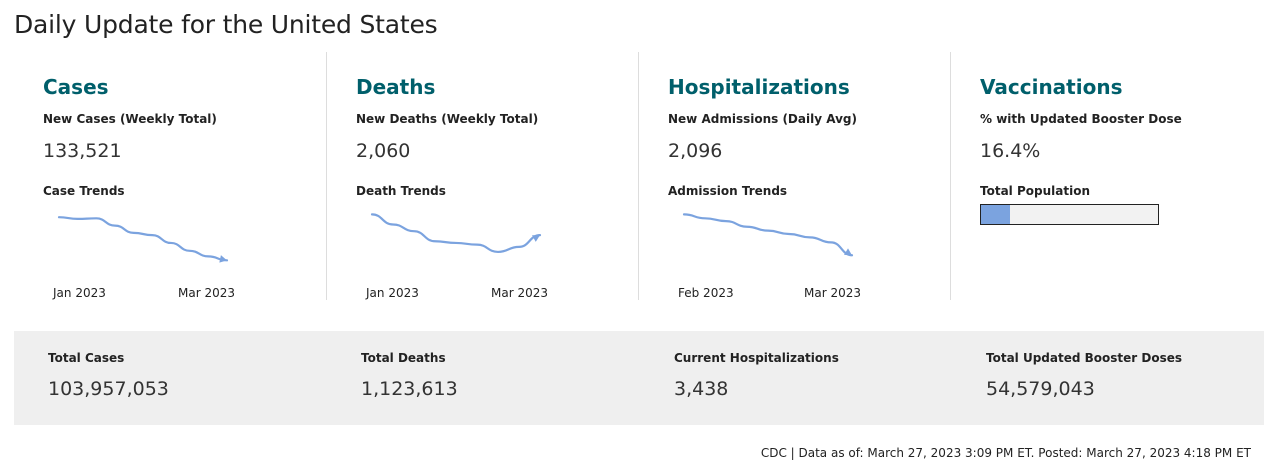 The image size is (1277, 476). I want to click on admission-trend-sparkline, so click(768, 237).